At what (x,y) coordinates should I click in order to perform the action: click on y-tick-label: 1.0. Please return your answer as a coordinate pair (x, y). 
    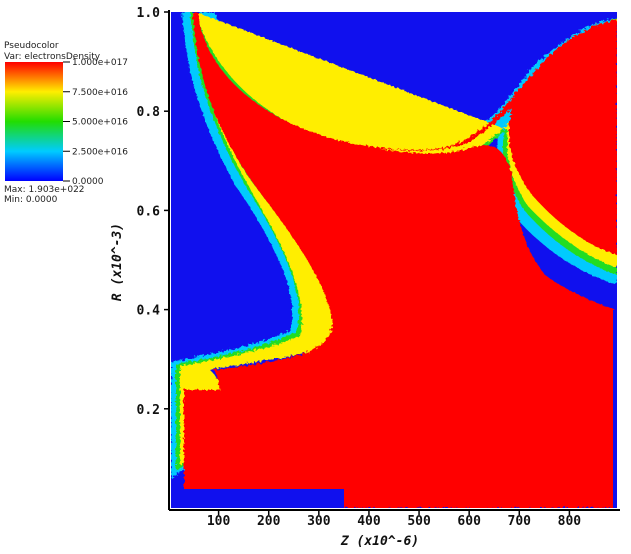
    Looking at the image, I should click on (149, 13).